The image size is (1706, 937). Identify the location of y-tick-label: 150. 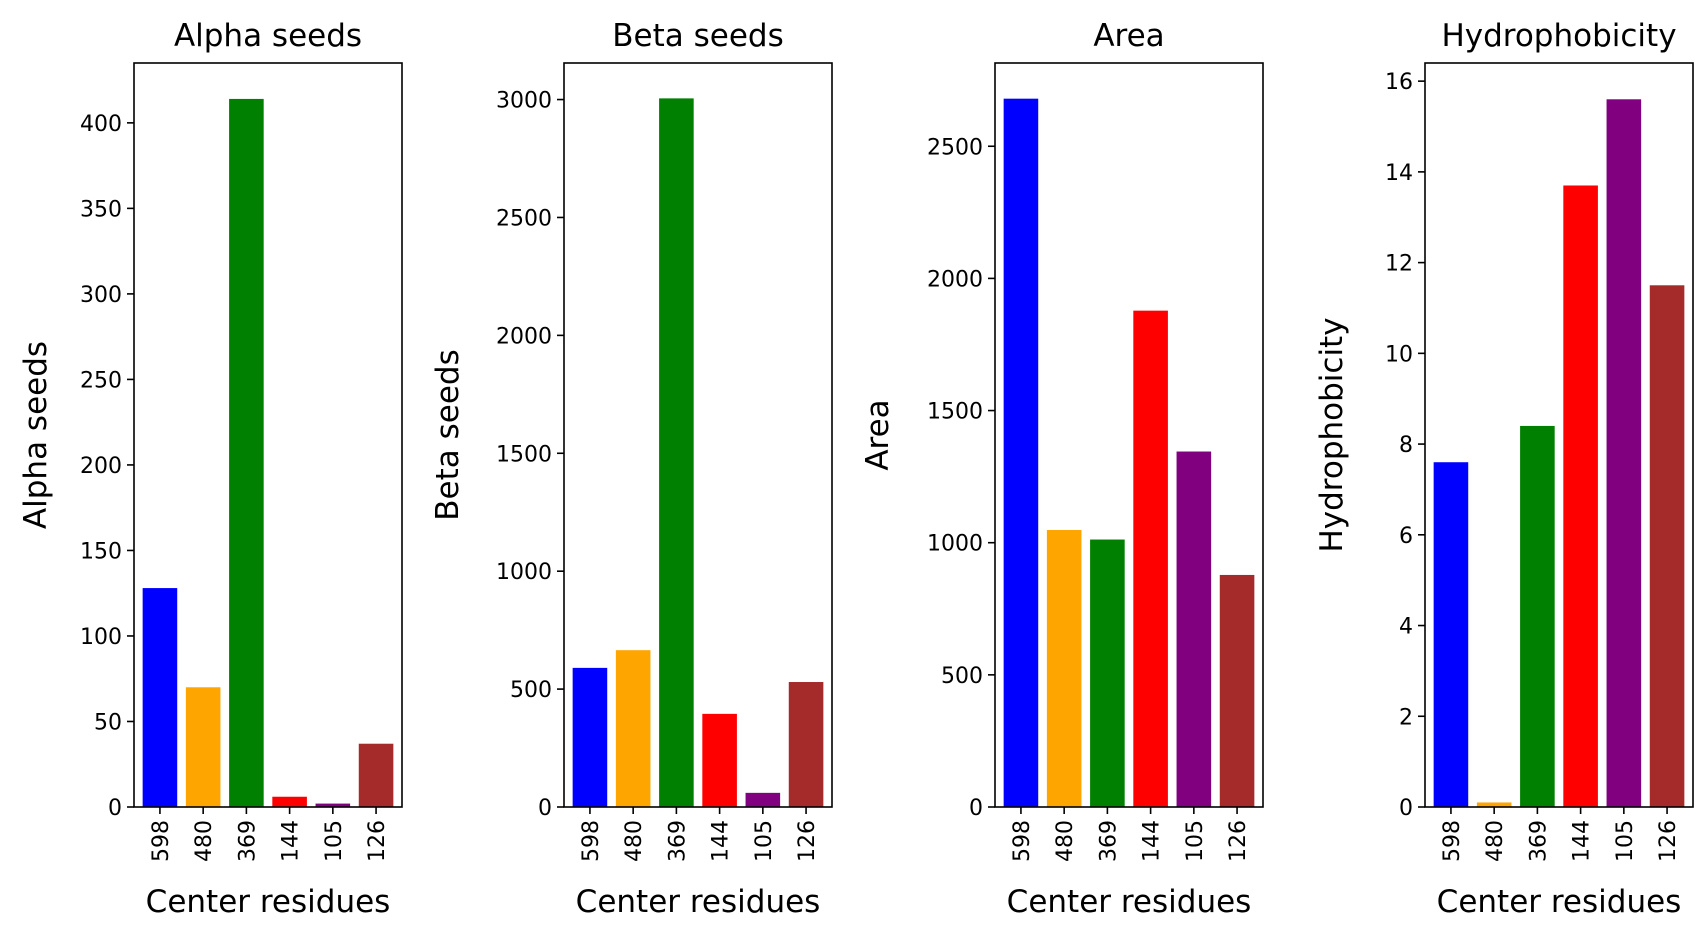
(101, 551).